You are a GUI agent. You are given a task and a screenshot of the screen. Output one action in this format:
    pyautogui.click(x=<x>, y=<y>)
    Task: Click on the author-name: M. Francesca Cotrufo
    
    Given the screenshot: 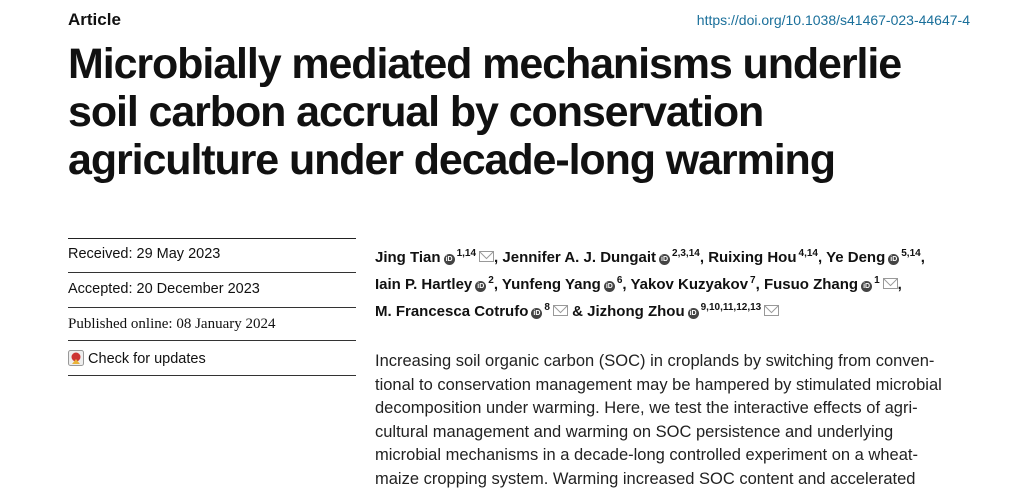 What is the action you would take?
    pyautogui.click(x=451, y=311)
    